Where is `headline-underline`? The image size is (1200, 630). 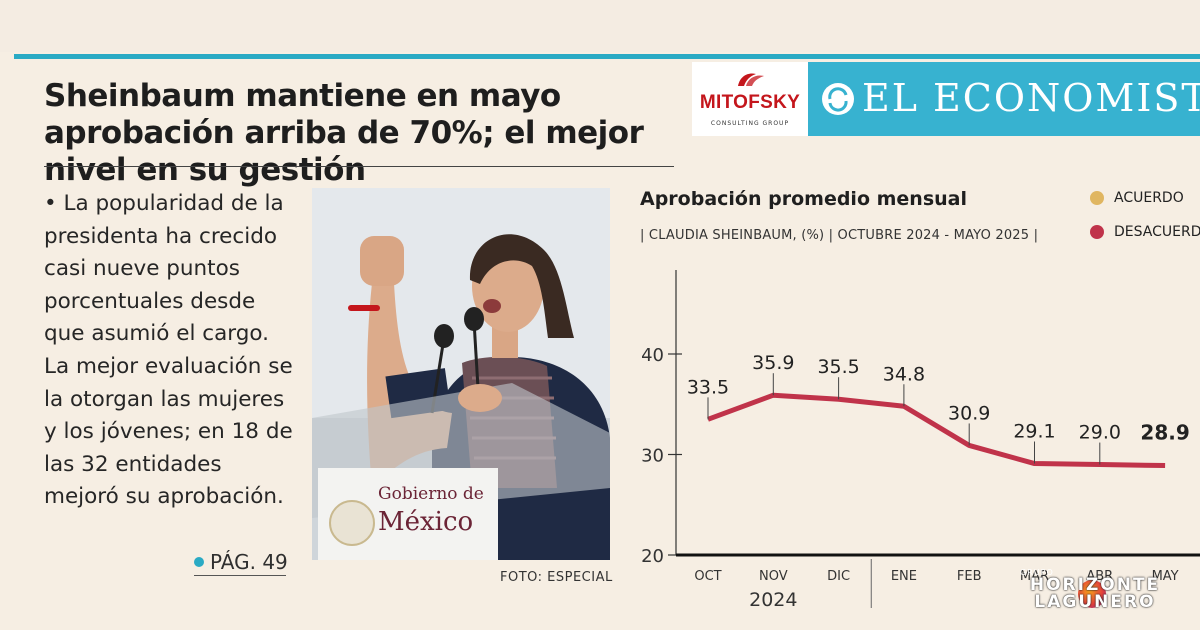
headline-underline is located at coordinates (359, 166).